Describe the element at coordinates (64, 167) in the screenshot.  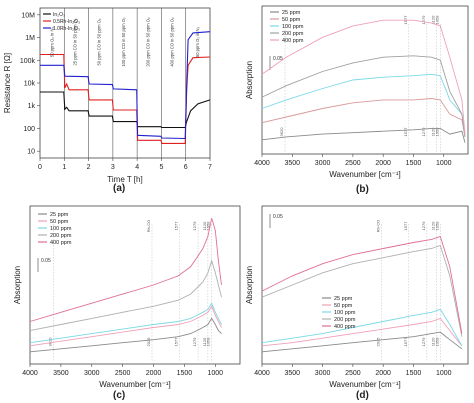
I see `x-tick-label: 1` at that location.